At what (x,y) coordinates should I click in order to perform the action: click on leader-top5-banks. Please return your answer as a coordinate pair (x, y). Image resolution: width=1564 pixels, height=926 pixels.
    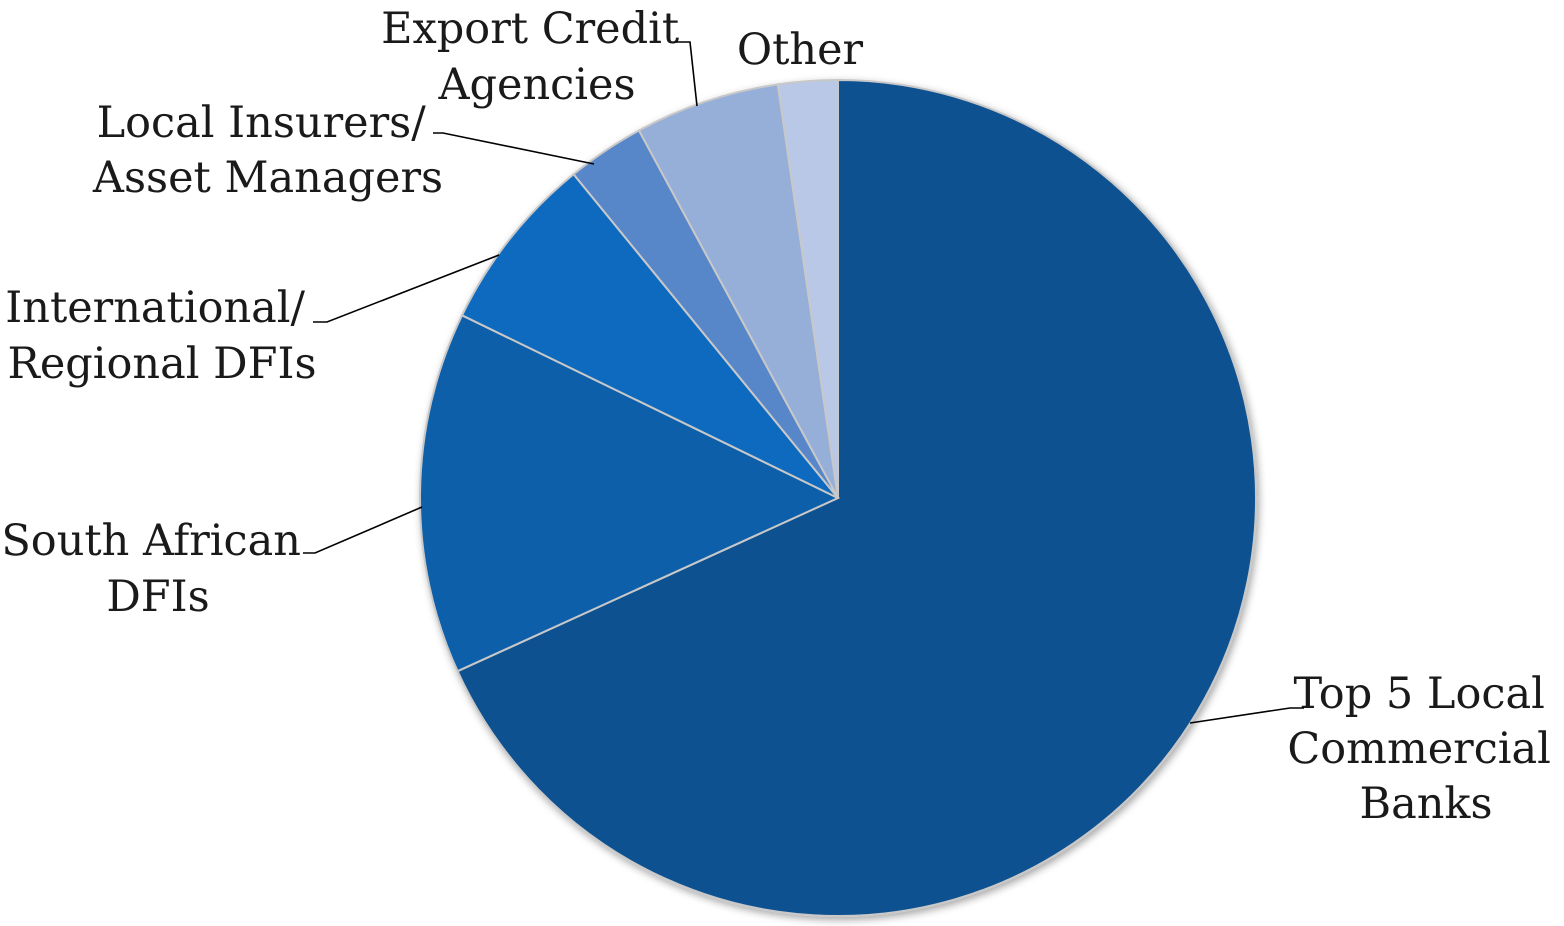
    Looking at the image, I should click on (1246, 715).